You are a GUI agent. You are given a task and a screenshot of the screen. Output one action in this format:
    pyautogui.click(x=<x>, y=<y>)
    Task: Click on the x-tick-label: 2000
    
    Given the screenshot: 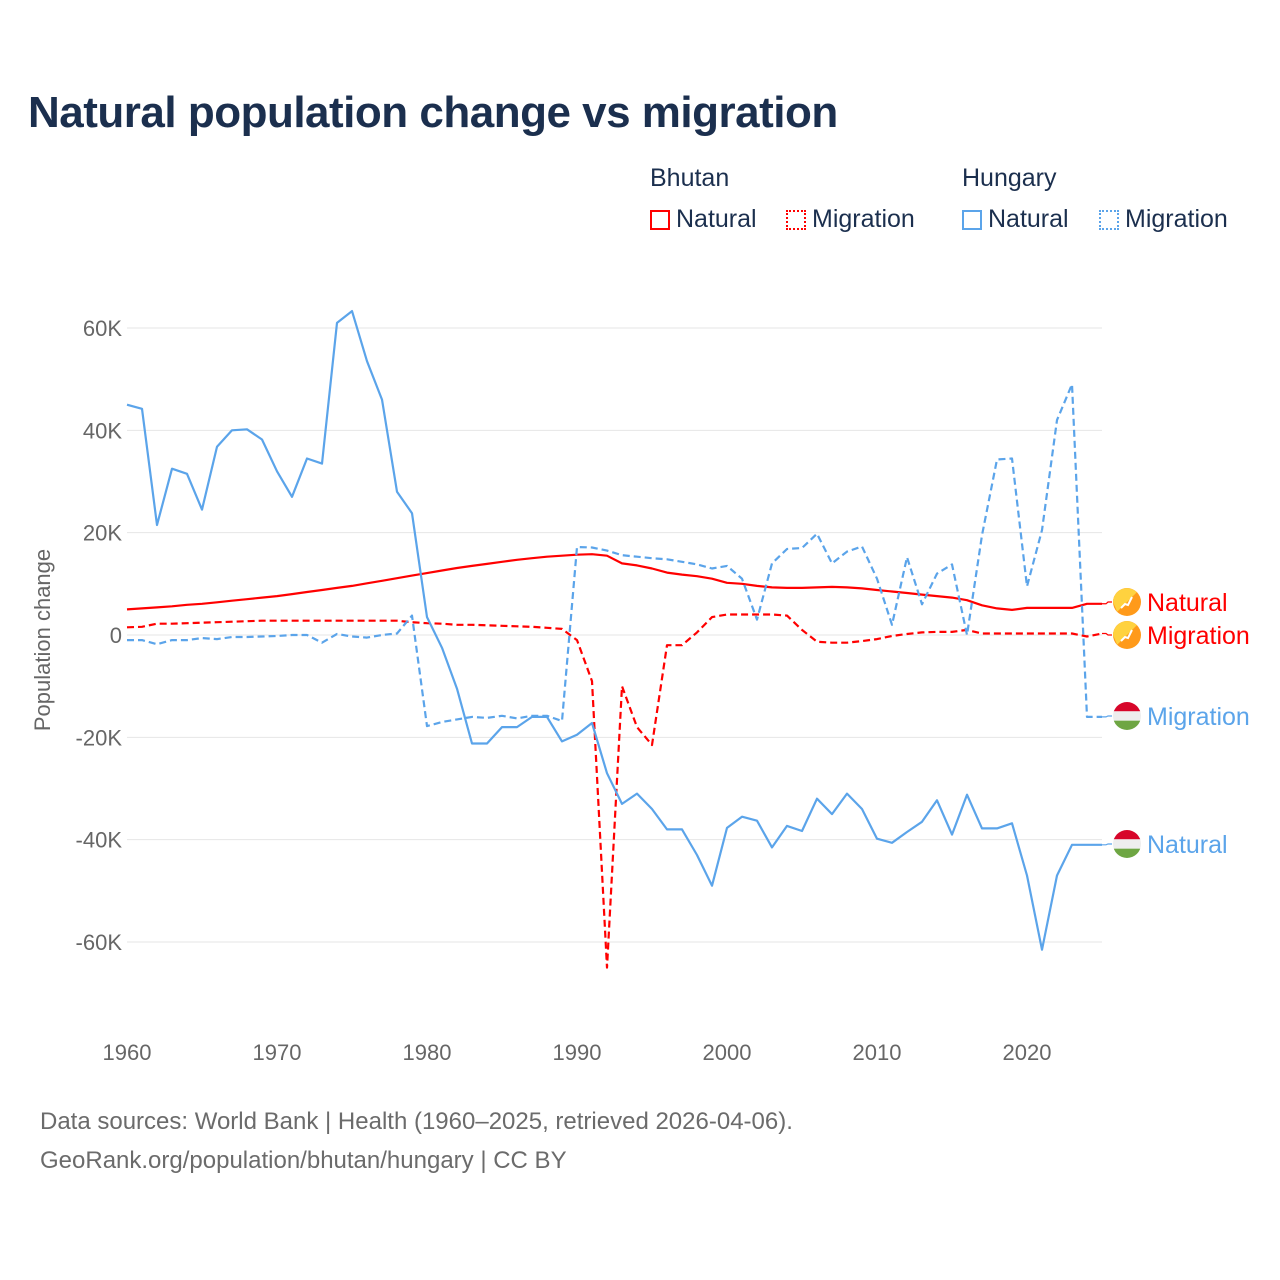 What is the action you would take?
    pyautogui.click(x=727, y=1052)
    